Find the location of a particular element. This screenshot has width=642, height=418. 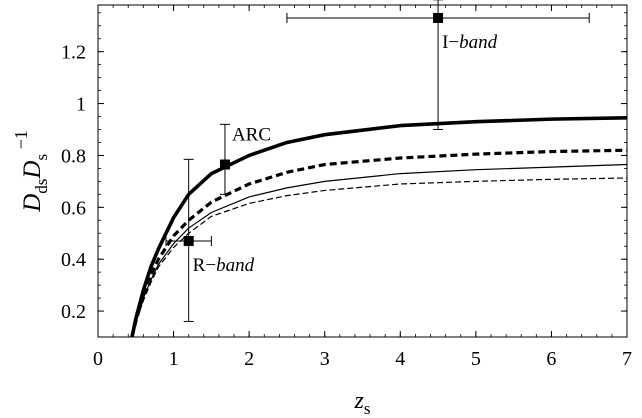

x-tick-label: 6 is located at coordinates (551, 359).